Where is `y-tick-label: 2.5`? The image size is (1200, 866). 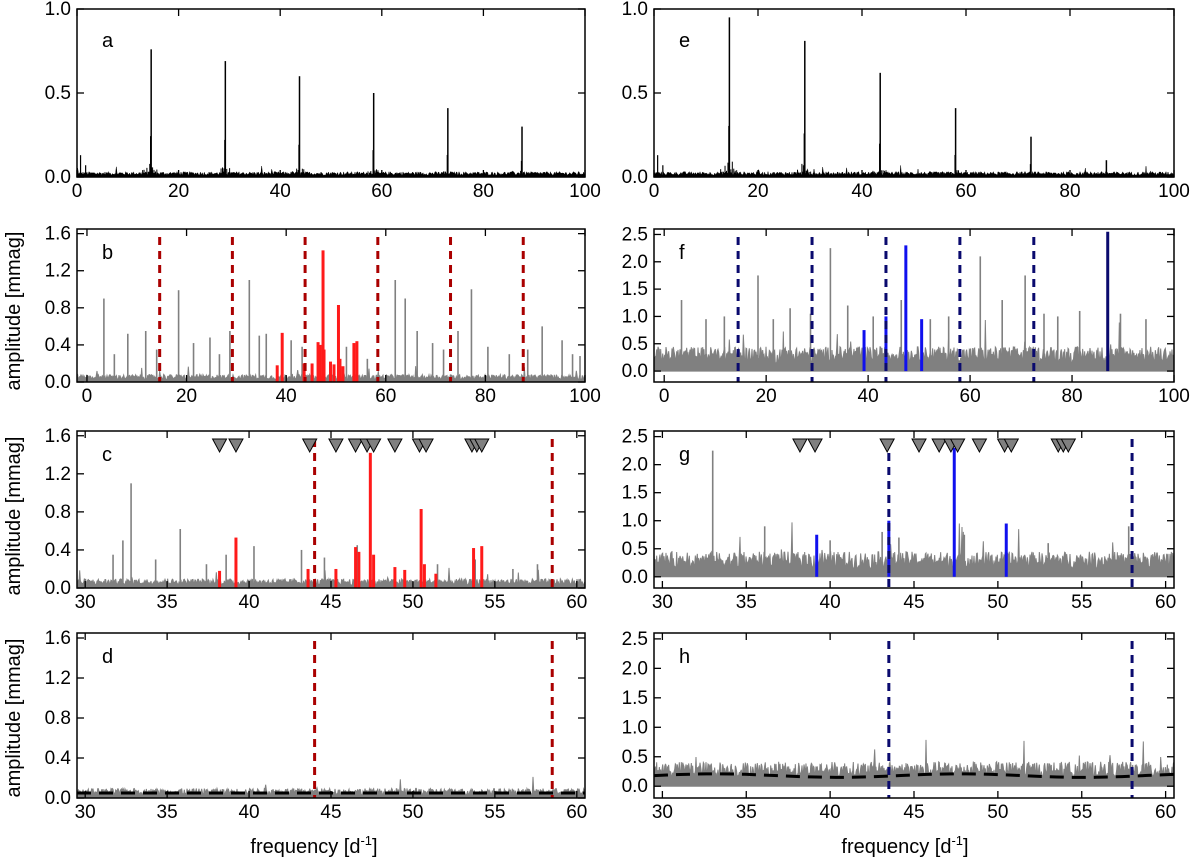 y-tick-label: 2.5 is located at coordinates (635, 234).